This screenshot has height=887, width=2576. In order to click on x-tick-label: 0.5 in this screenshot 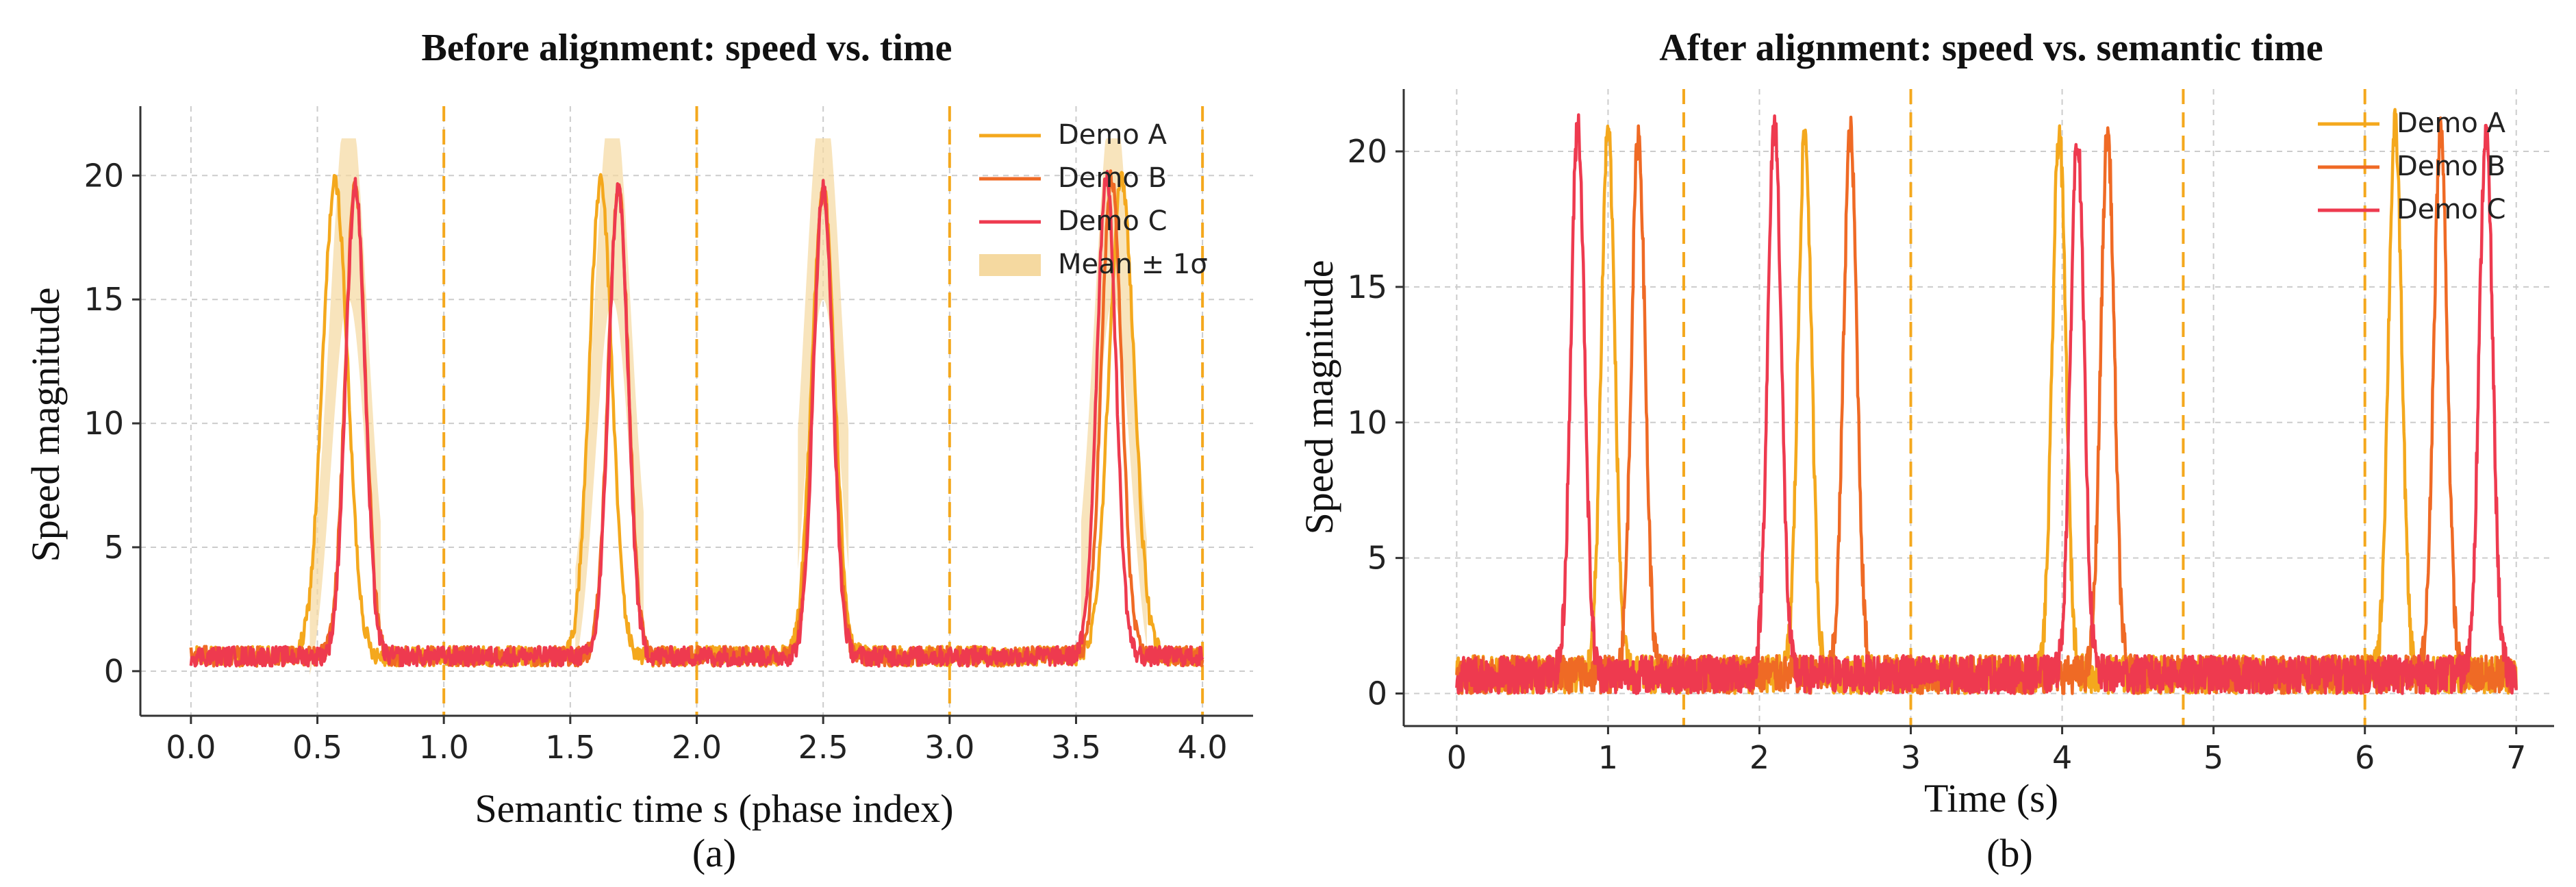, I will do `click(317, 747)`.